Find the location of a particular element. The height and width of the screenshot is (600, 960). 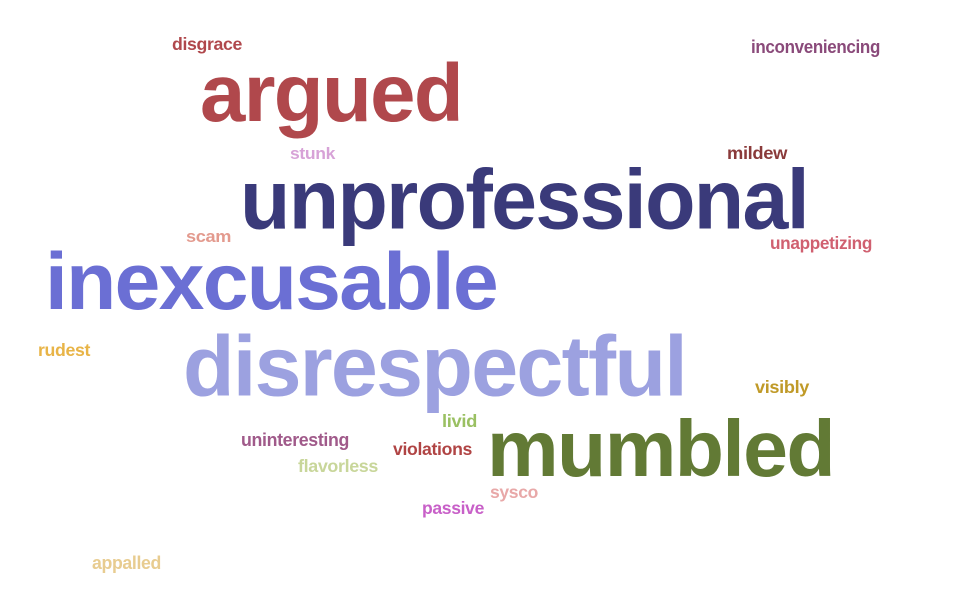

word-rudest: rudest is located at coordinates (64, 351).